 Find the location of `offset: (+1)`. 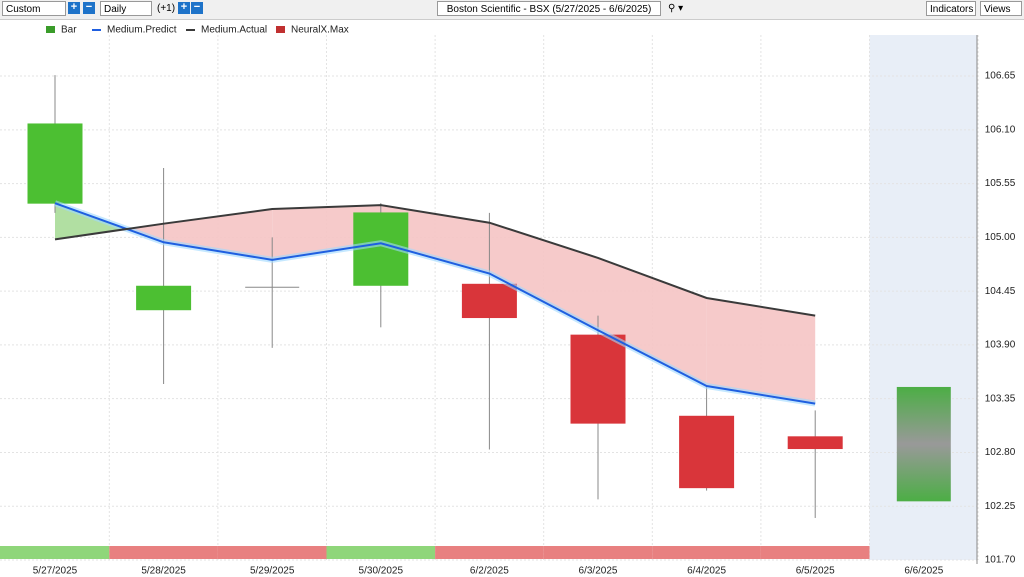

offset: (+1) is located at coordinates (166, 8).